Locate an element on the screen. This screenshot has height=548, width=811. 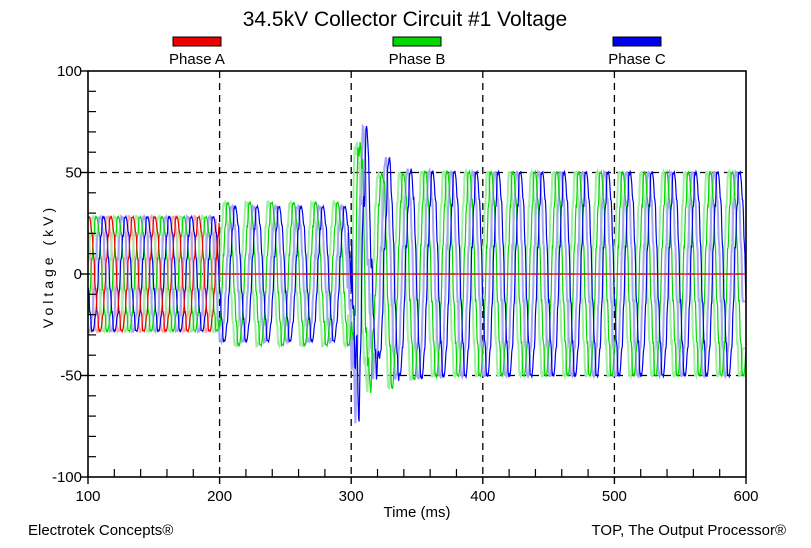
y-tick-label--100: -100 is located at coordinates (67, 477).